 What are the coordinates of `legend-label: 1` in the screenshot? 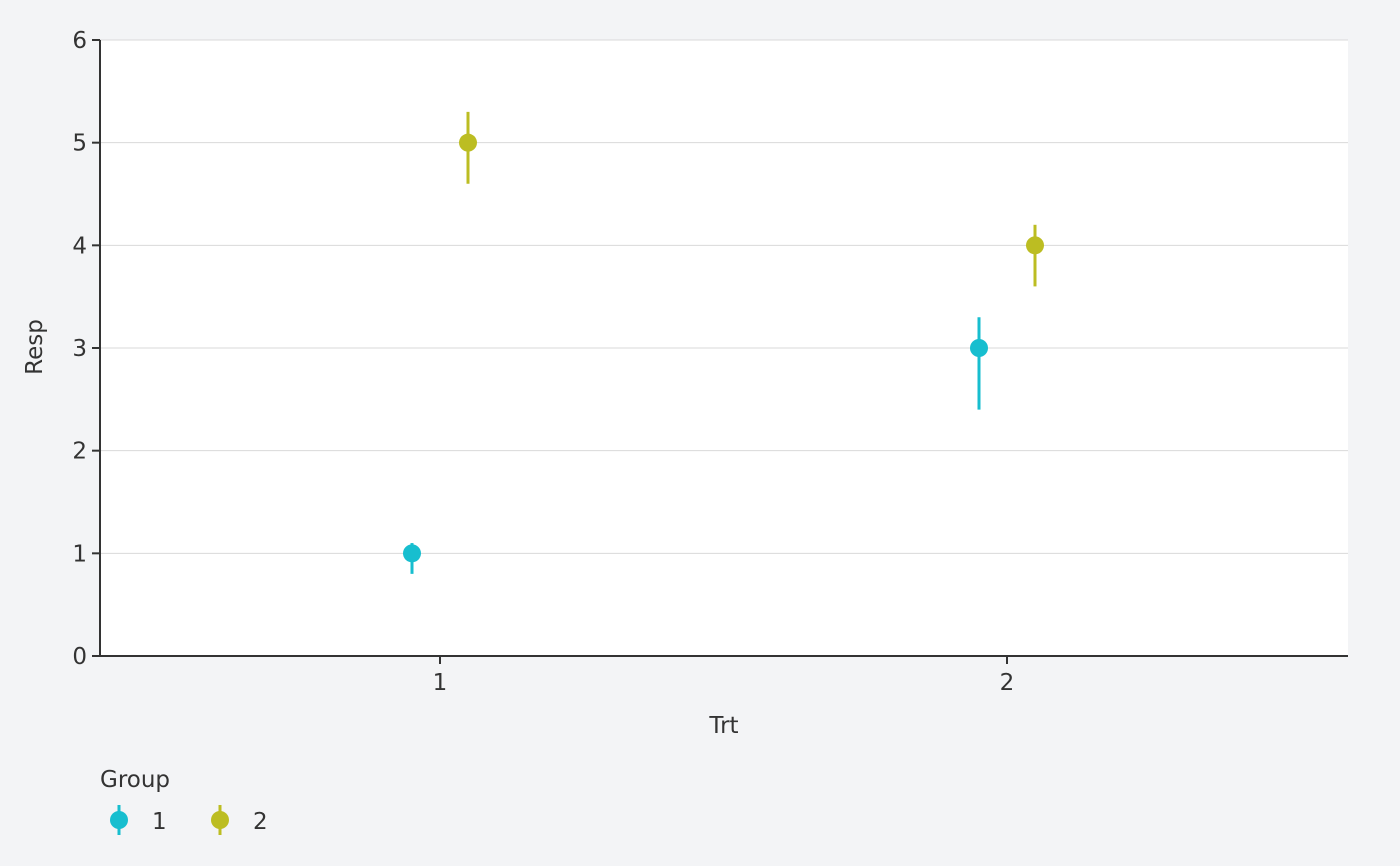 It's located at (159, 822).